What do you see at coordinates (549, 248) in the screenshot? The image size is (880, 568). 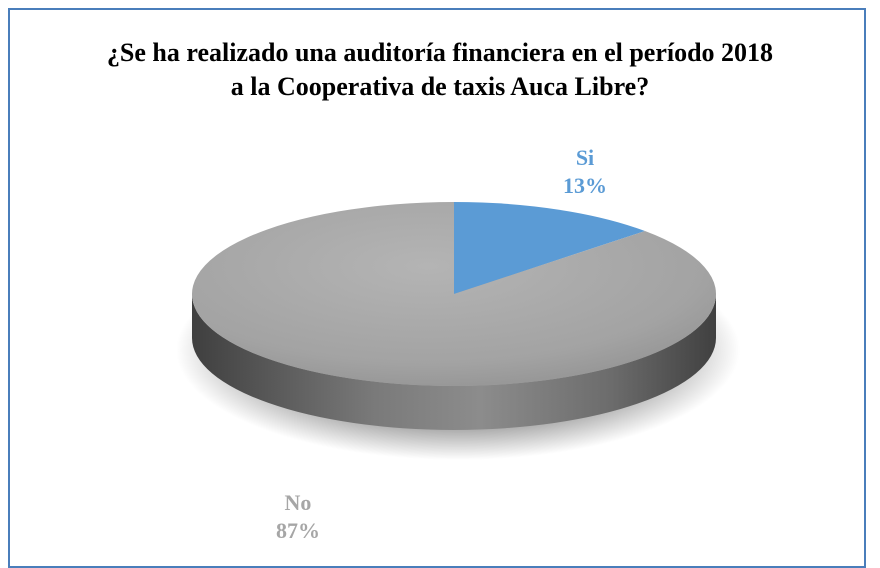 I see `pie-slice-si` at bounding box center [549, 248].